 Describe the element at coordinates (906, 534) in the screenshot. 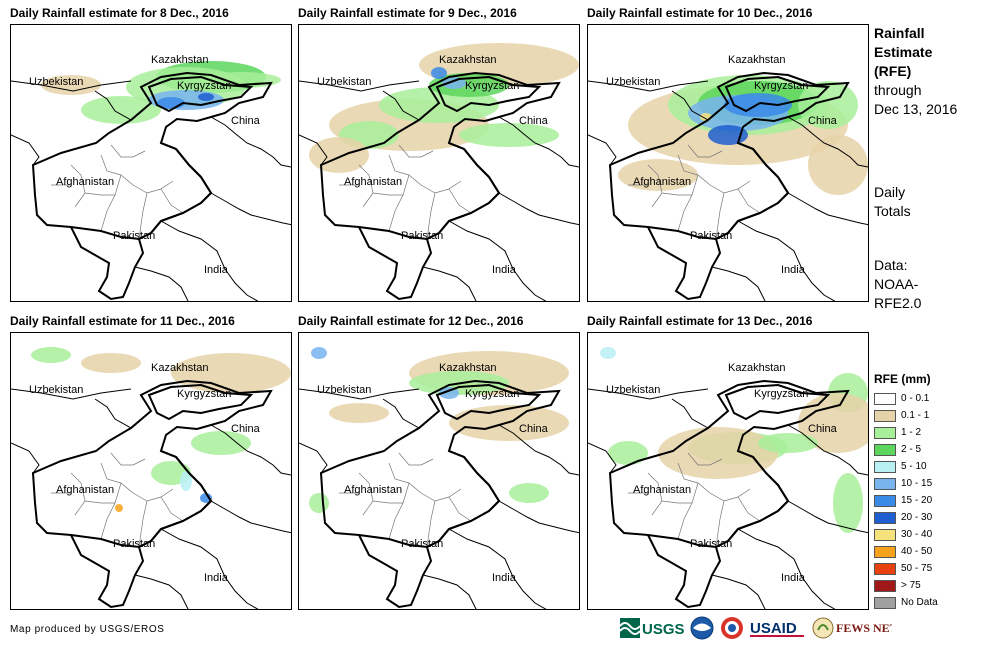

I see `legend-item: 30 - 40` at that location.